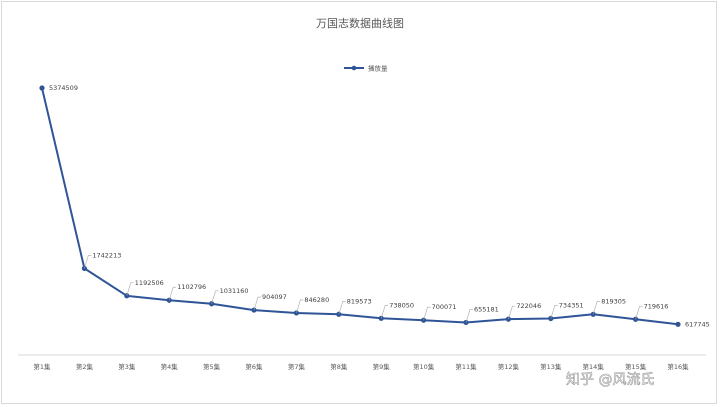 The width and height of the screenshot is (720, 407). Describe the element at coordinates (551, 366) in the screenshot. I see `x-tick-label: 第13集` at that location.